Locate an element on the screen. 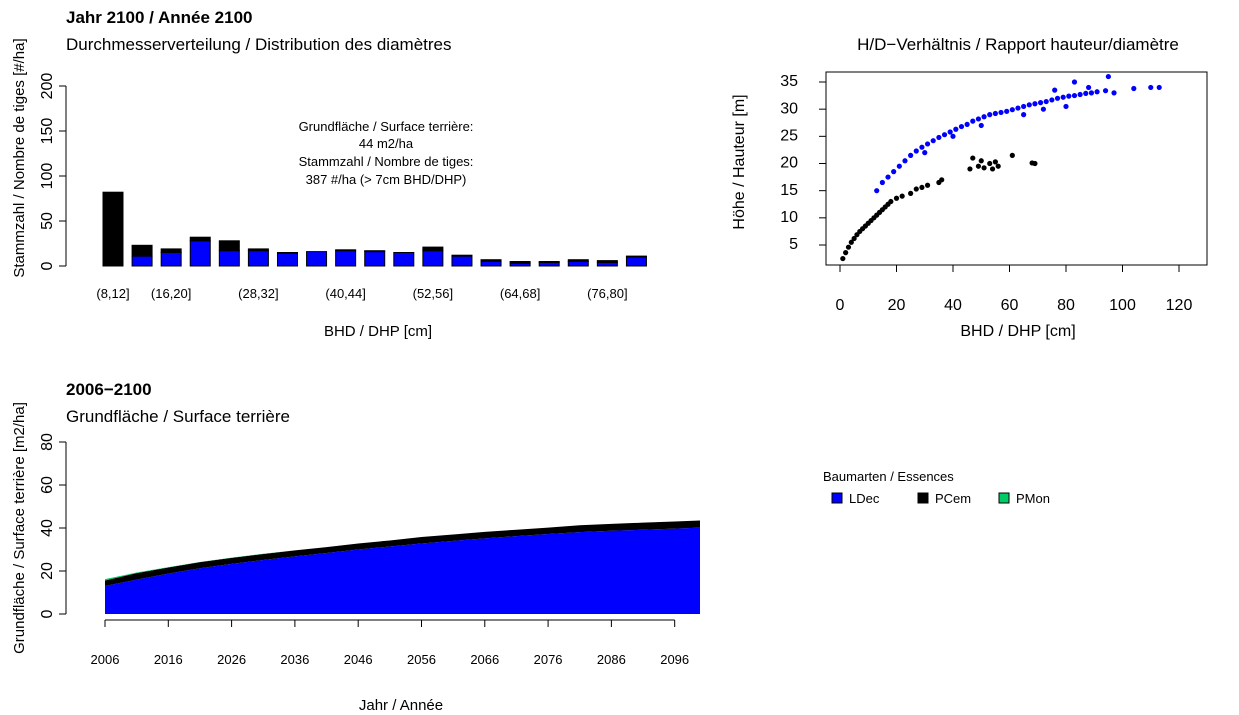  bar-x-axis-label: BHD / DHP [cm] is located at coordinates (378, 331).